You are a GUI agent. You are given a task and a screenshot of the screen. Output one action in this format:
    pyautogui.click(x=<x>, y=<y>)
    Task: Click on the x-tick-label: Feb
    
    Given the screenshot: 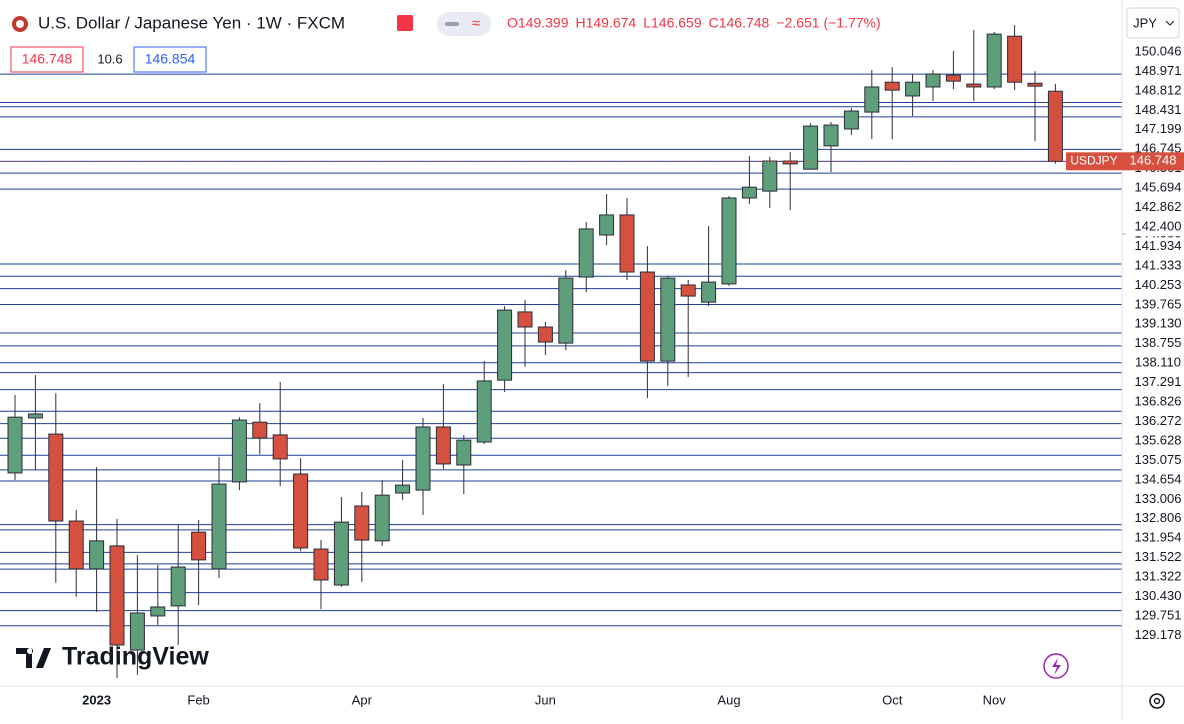 What is the action you would take?
    pyautogui.click(x=198, y=699)
    